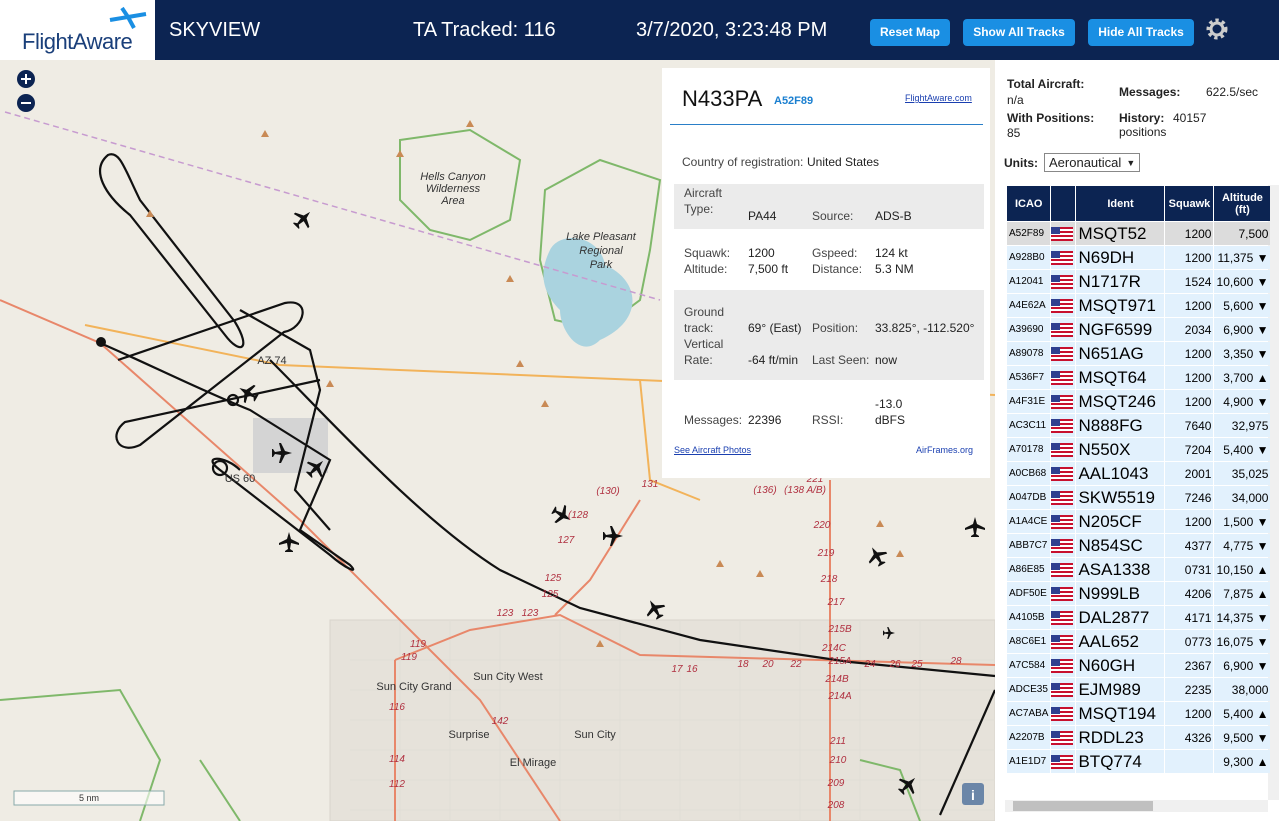  Describe the element at coordinates (1139, 761) in the screenshot. I see `aircraft-row: A1E1D7 BTQ774 9,300 ▲` at that location.